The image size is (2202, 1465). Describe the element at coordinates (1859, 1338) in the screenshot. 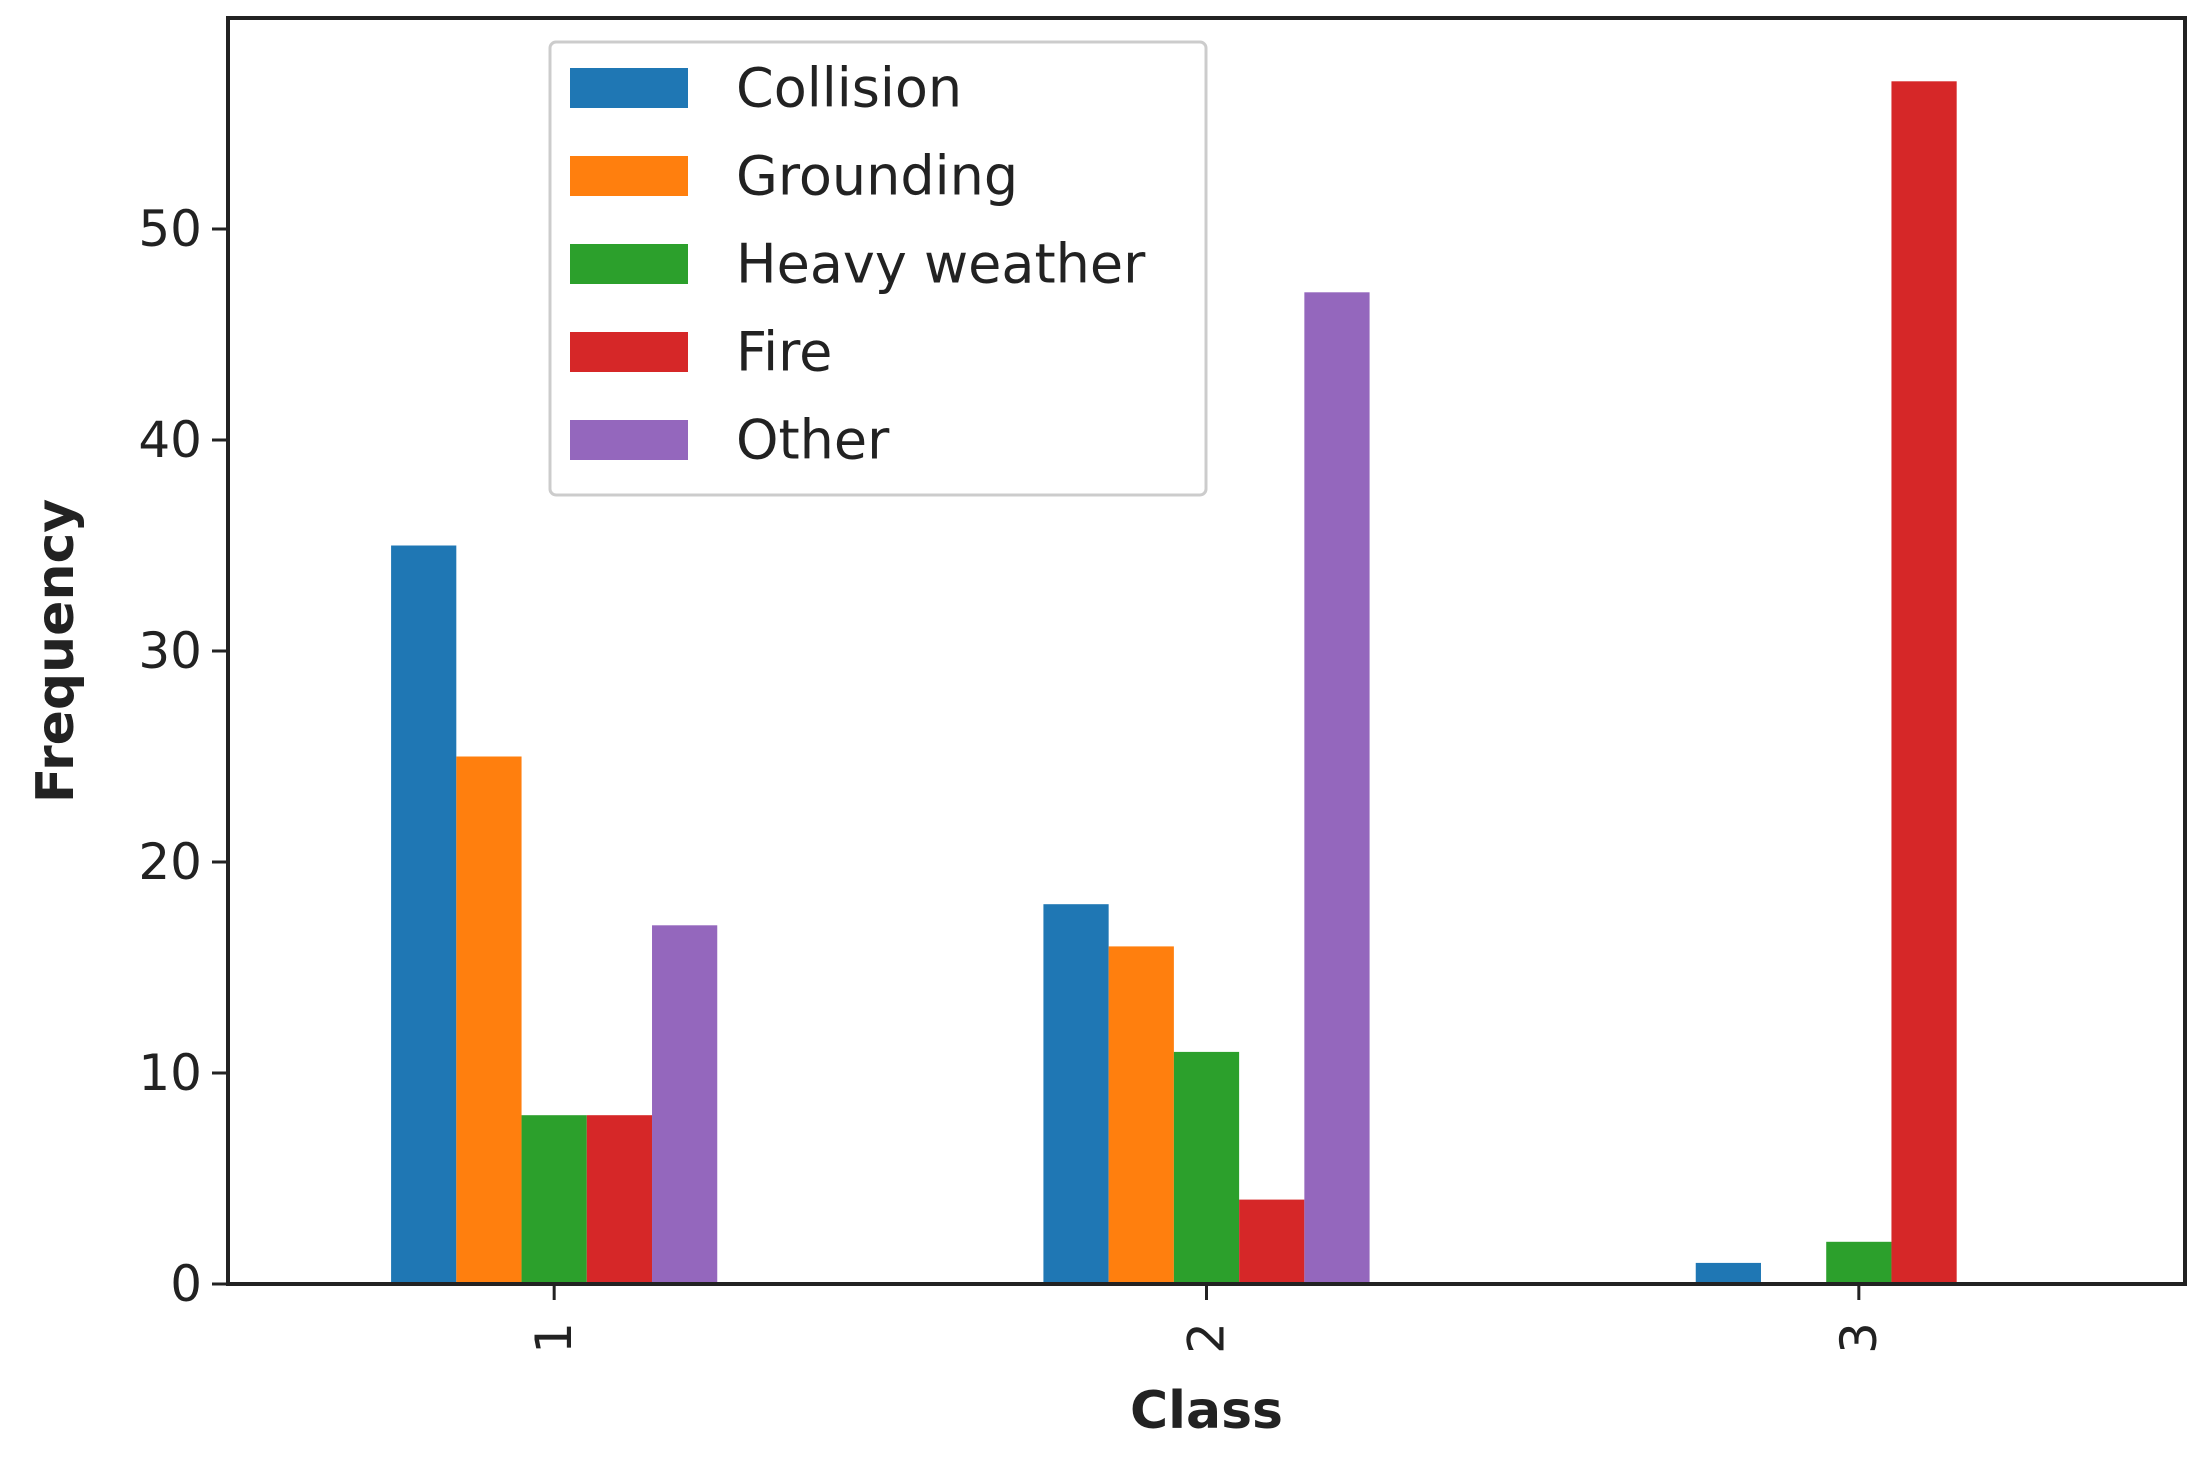

I see `x-tick-label: 3` at that location.